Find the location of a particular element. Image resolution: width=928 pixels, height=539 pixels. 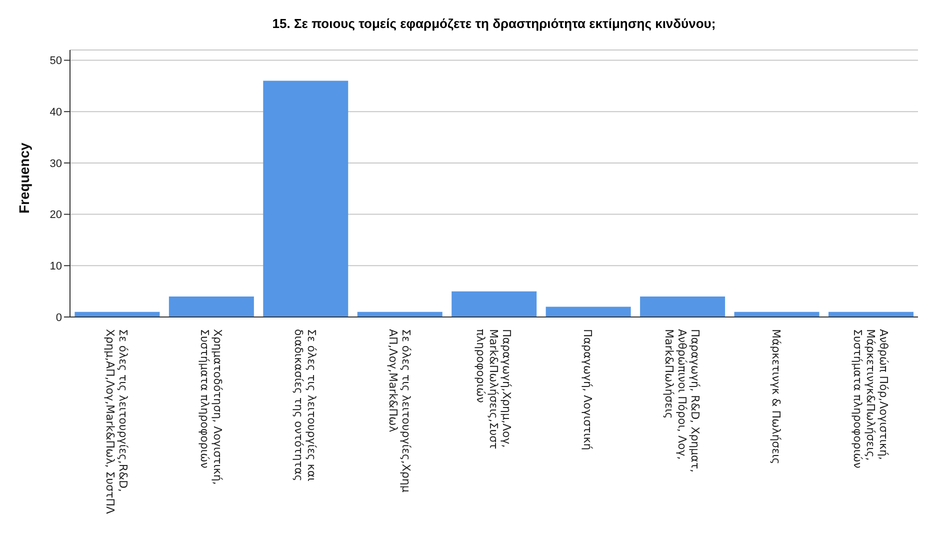

y-axis-title: Frequency is located at coordinates (24, 178).